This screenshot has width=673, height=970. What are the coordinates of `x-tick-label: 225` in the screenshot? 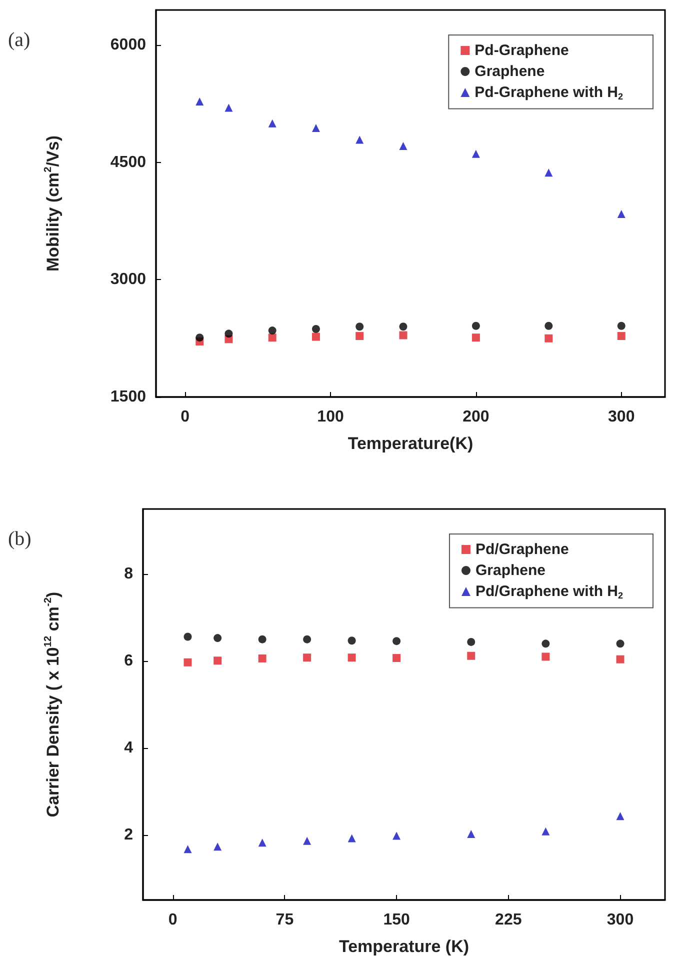 It's located at (508, 920).